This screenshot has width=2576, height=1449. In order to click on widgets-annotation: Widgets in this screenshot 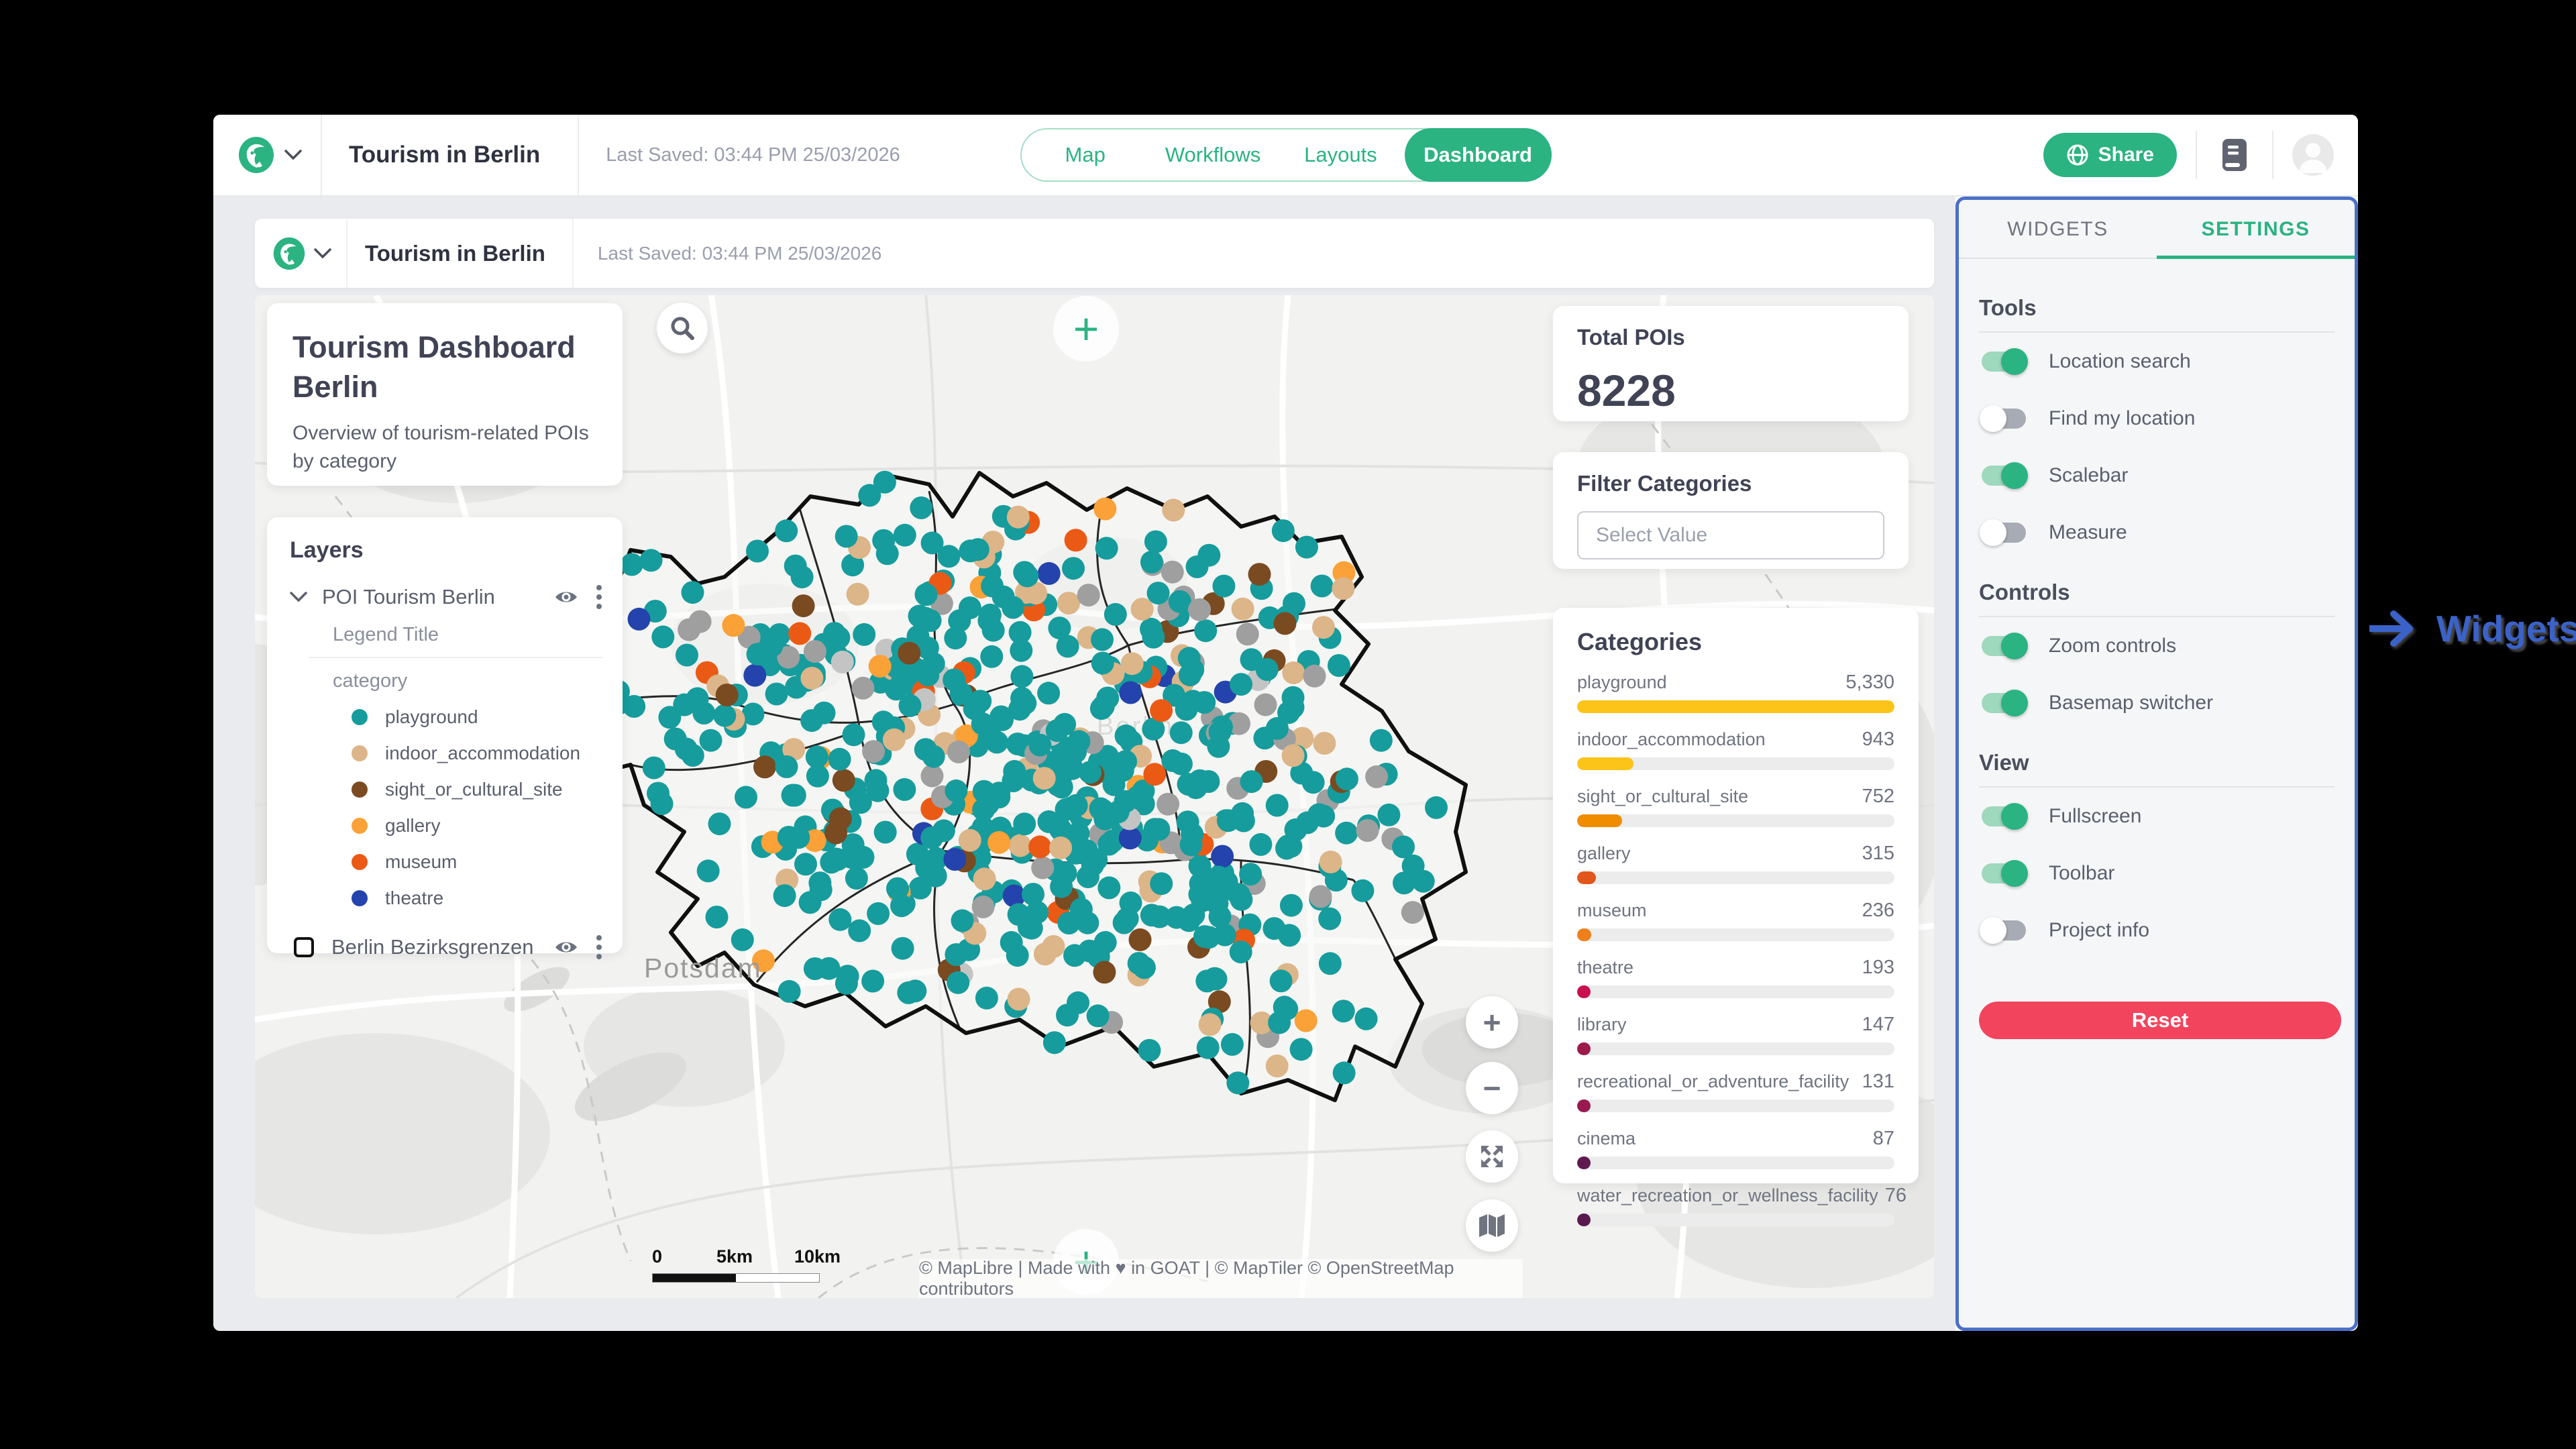, I will do `click(2471, 628)`.